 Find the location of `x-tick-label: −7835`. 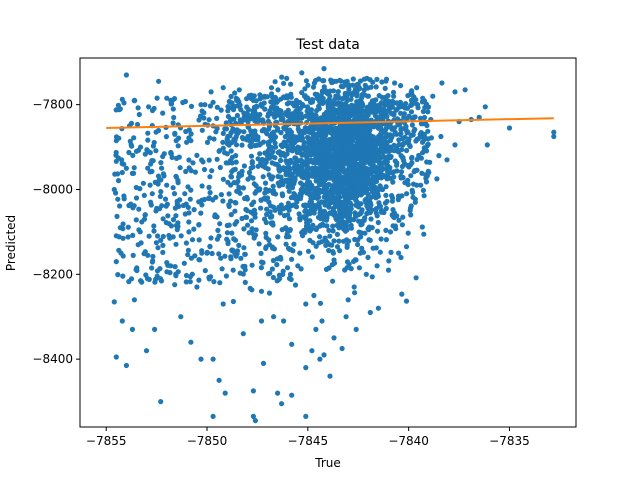

x-tick-label: −7835 is located at coordinates (509, 441).